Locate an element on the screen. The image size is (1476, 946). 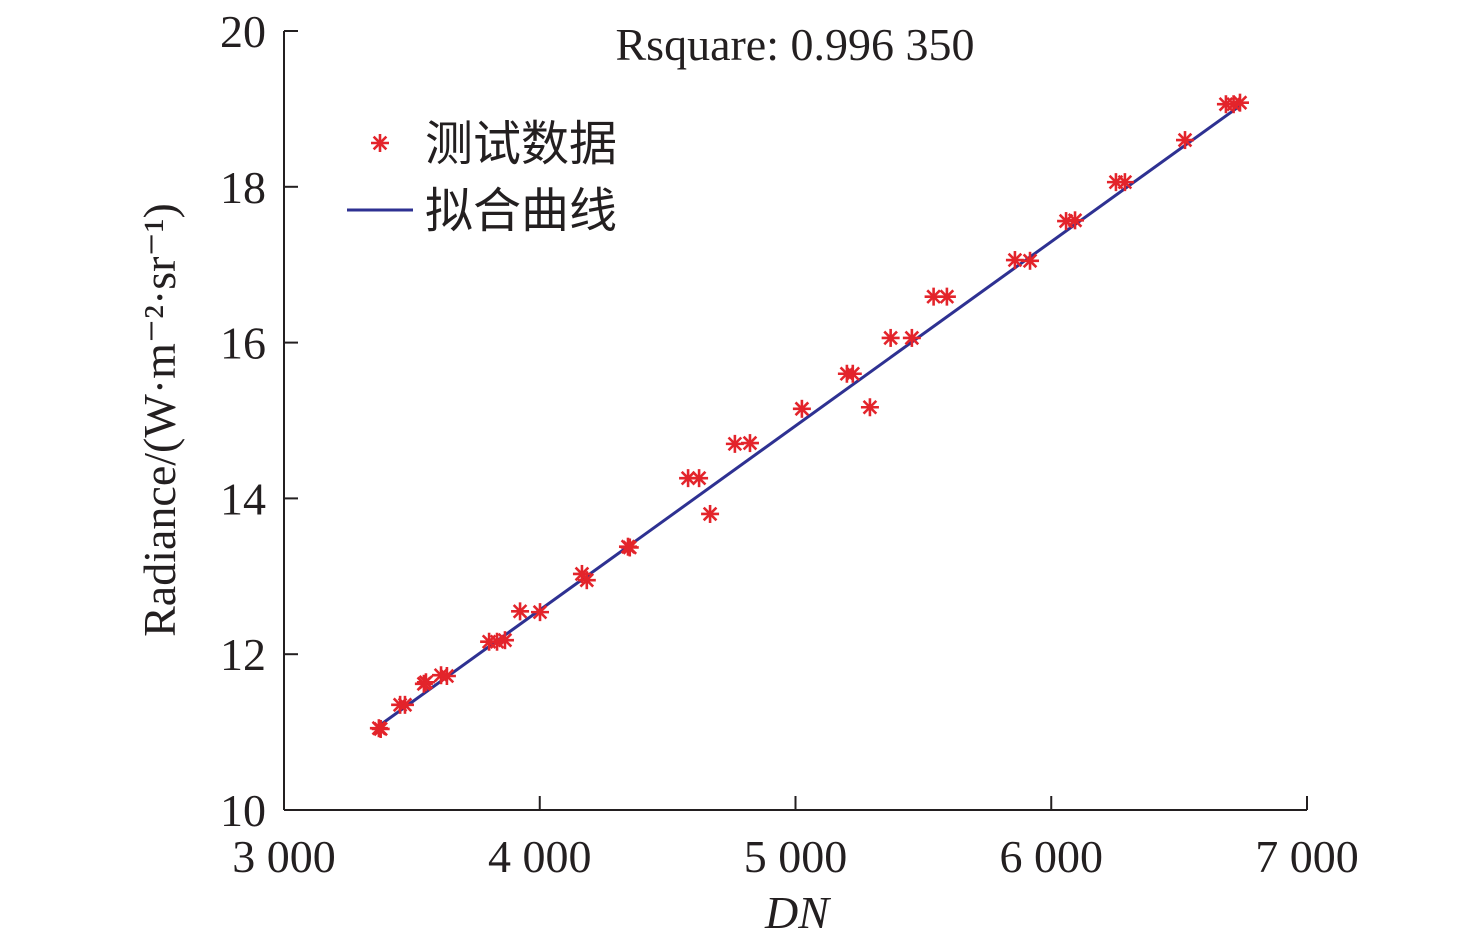
y-tick-label: 12 is located at coordinates (243, 654).